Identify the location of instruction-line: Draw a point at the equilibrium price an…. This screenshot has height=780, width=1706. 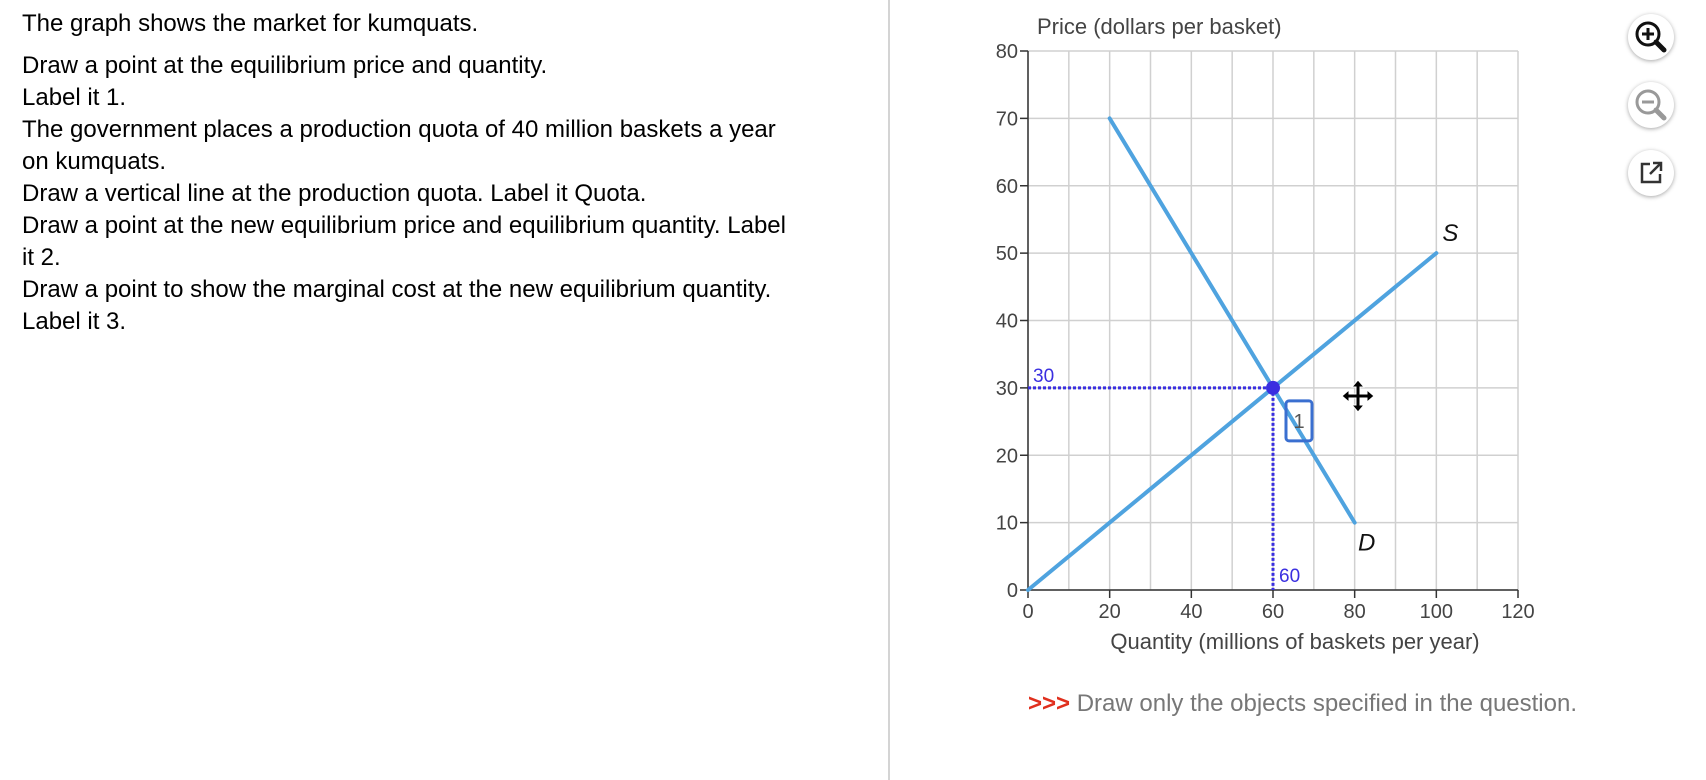
(285, 65).